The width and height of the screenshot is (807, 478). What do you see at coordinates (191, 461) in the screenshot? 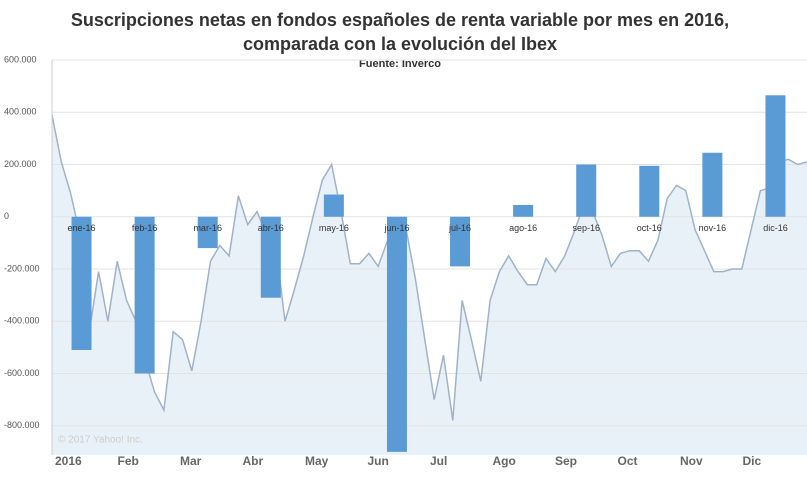
I see `x-axis-label: Mar` at bounding box center [191, 461].